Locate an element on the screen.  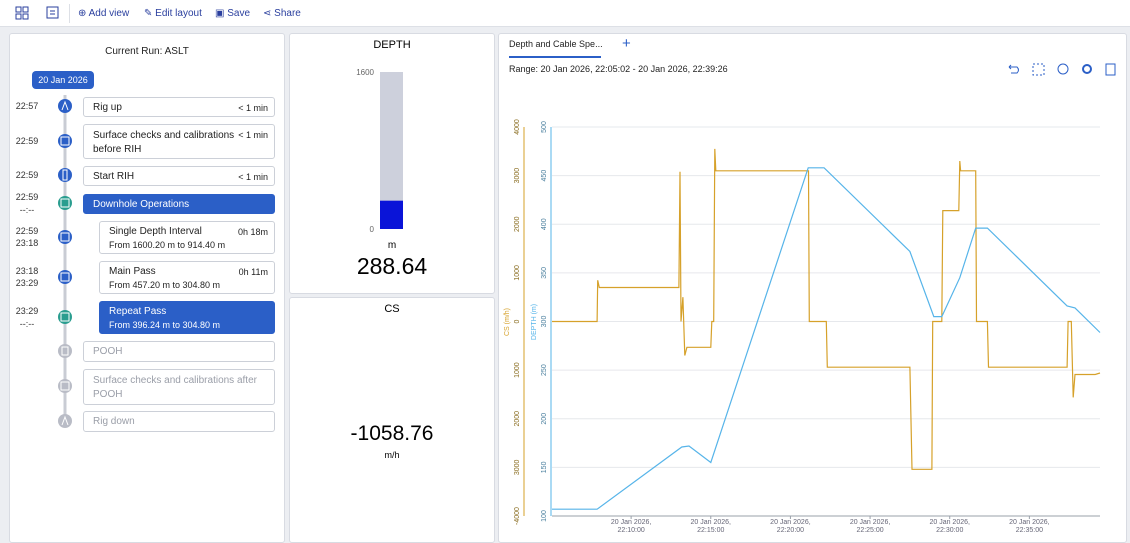
gauge-track is located at coordinates (391, 150).